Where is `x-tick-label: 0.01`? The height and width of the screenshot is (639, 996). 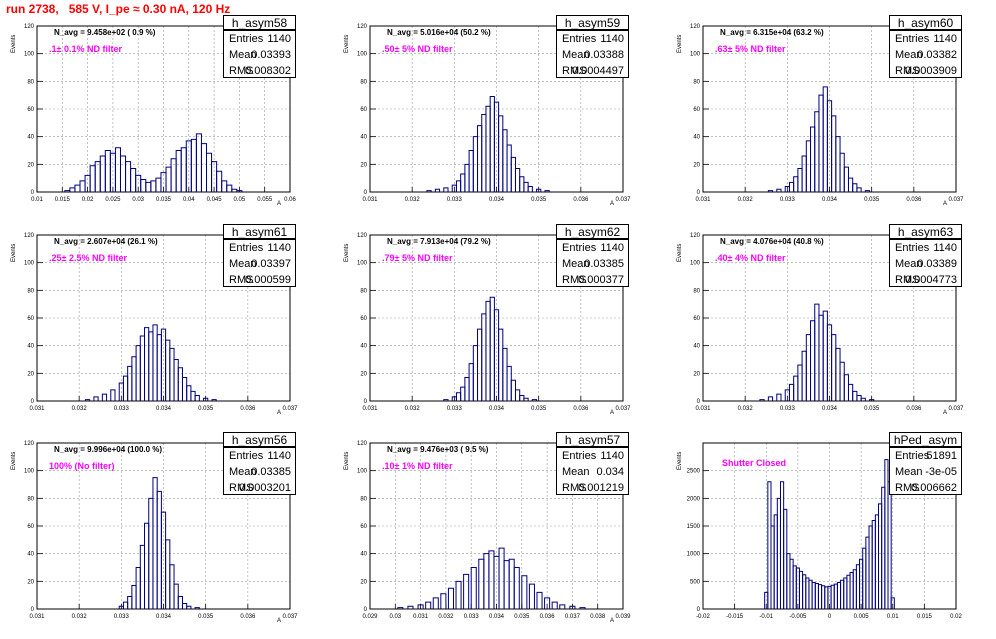 x-tick-label: 0.01 is located at coordinates (893, 617).